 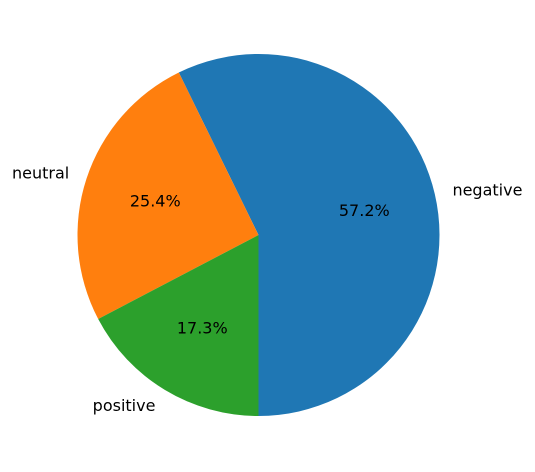 What do you see at coordinates (124, 405) in the screenshot?
I see `category-label-positive: positive` at bounding box center [124, 405].